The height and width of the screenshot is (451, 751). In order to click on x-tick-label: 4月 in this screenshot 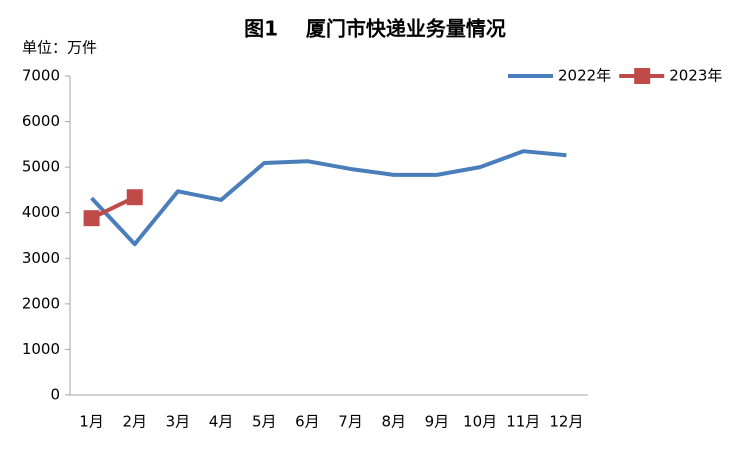, I will do `click(221, 422)`.